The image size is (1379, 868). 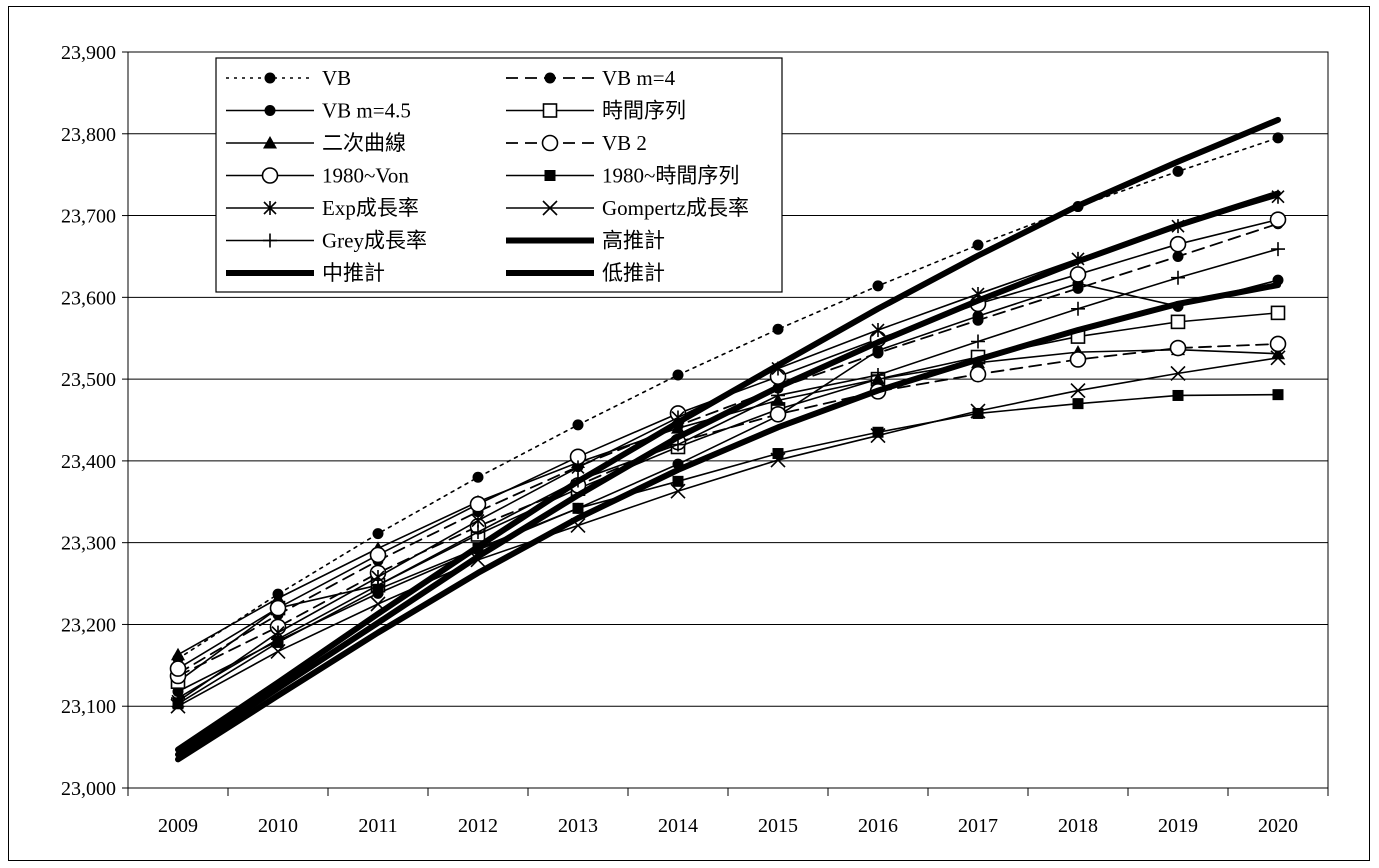 I want to click on legend-item: 中推計, so click(x=305, y=273).